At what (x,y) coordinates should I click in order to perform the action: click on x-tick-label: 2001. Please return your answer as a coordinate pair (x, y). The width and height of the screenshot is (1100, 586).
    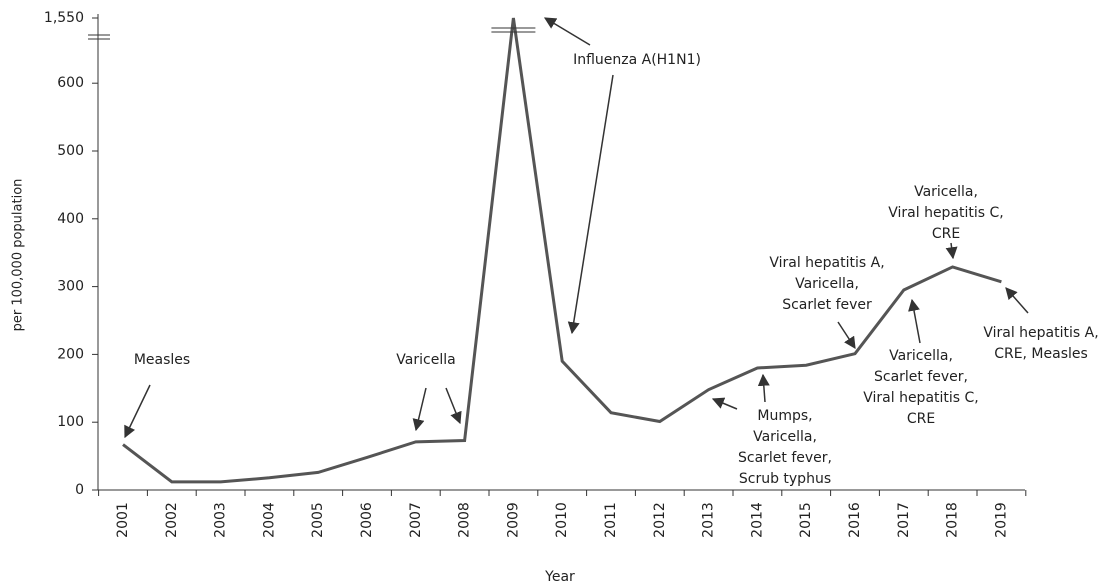
    Looking at the image, I should click on (123, 520).